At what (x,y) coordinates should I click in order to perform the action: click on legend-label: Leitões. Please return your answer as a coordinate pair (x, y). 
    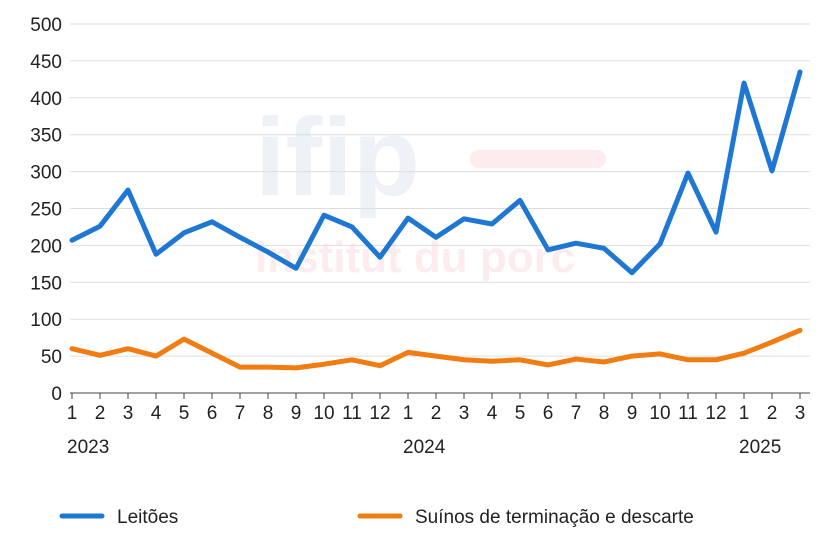
    Looking at the image, I should click on (147, 517).